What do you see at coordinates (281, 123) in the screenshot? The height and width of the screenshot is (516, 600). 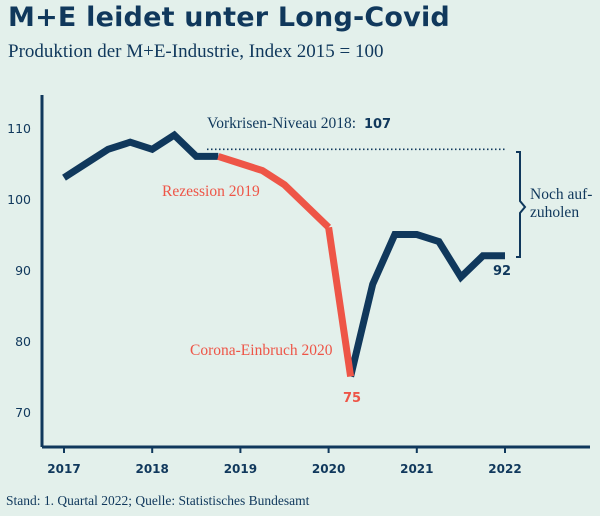 I see `reference-line-text: Vorkrisen-Niveau 2018:` at bounding box center [281, 123].